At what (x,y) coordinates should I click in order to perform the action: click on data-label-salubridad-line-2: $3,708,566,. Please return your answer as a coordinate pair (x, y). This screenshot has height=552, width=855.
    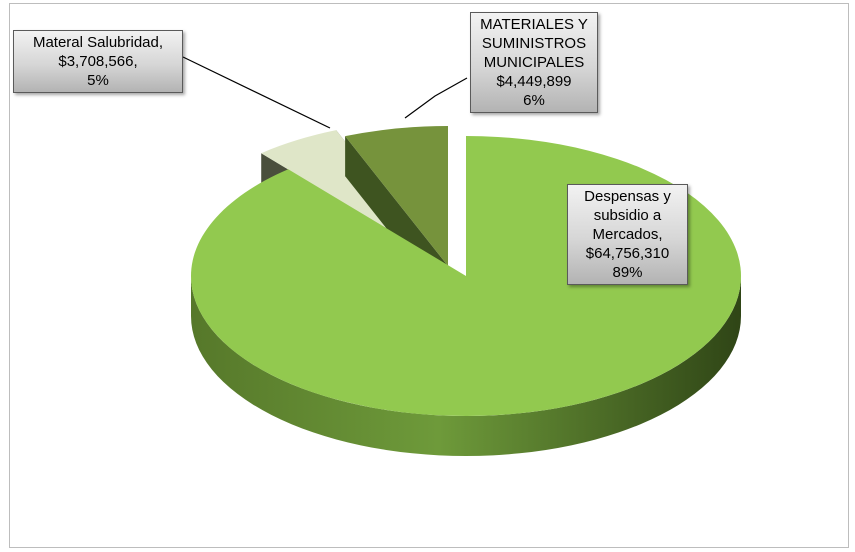
    Looking at the image, I should click on (98, 61).